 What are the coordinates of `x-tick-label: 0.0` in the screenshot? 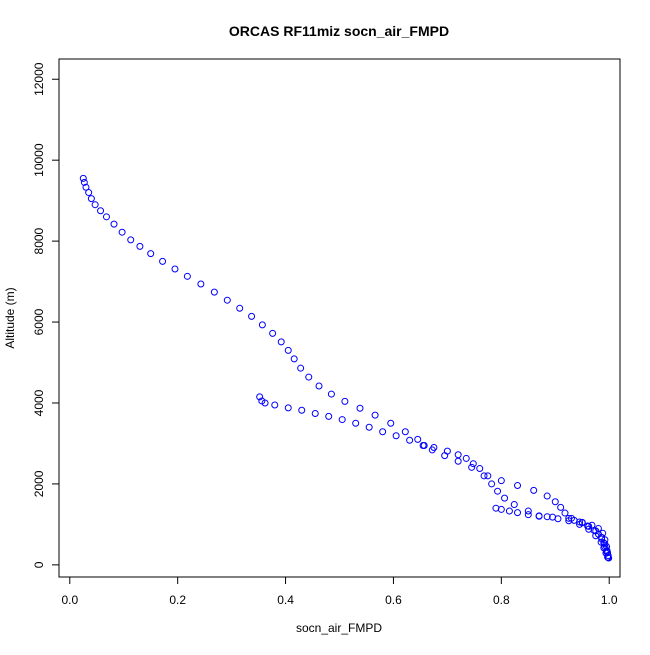 It's located at (69, 600).